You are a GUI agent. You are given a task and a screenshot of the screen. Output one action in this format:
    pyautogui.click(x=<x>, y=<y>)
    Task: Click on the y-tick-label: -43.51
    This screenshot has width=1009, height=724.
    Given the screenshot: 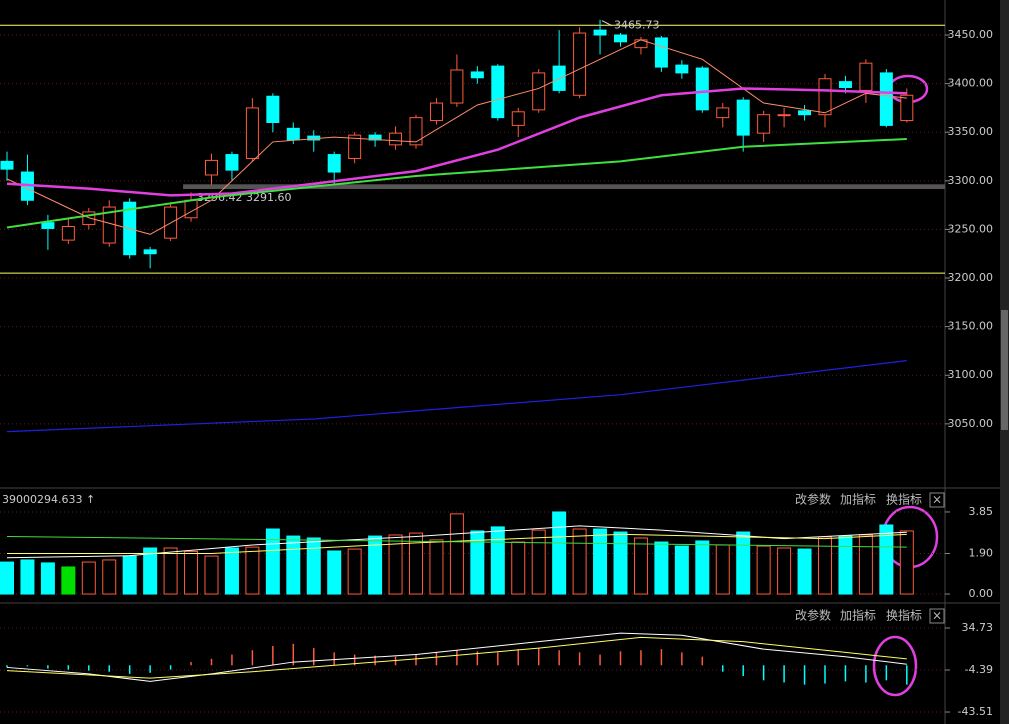 What is the action you would take?
    pyautogui.click(x=975, y=711)
    